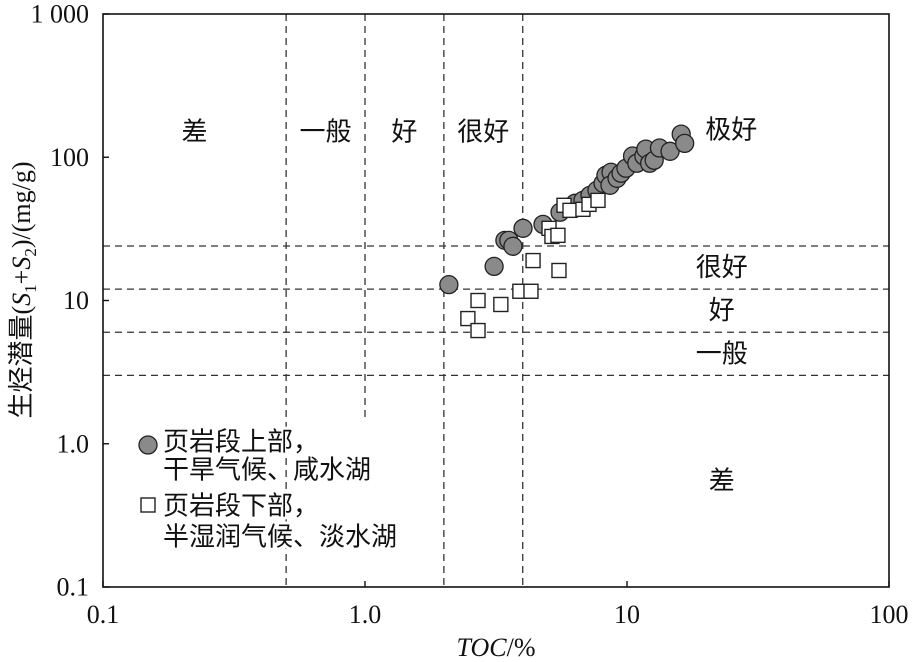 The height and width of the screenshot is (662, 917). Describe the element at coordinates (482, 647) in the screenshot. I see `axis-label-part: TOC` at that location.